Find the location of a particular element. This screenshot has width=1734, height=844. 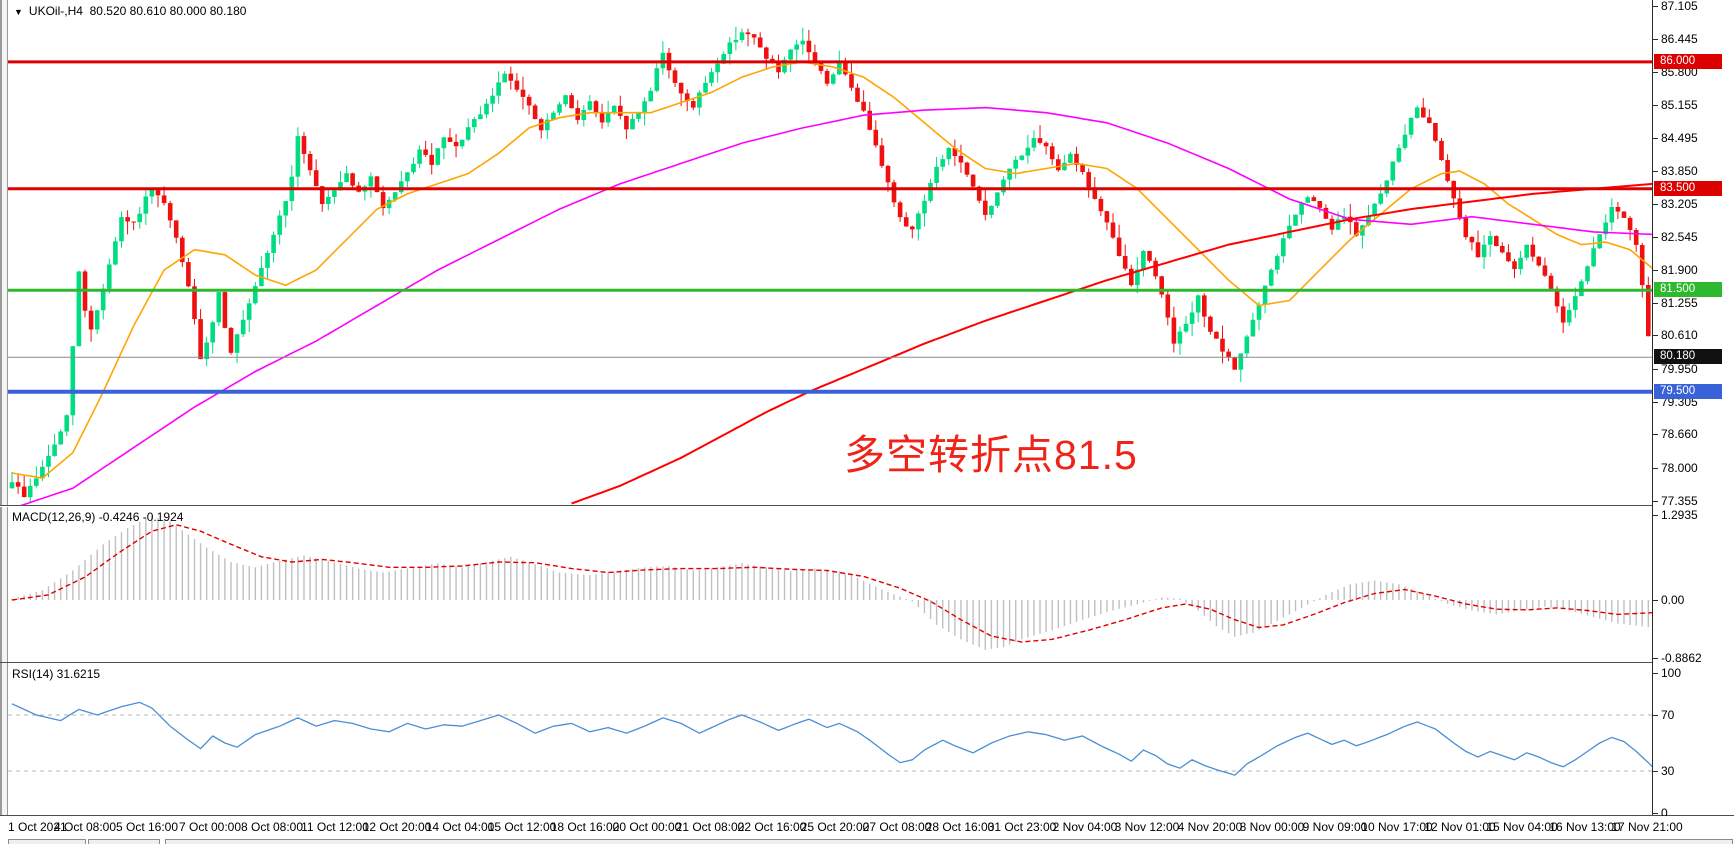

symbol-info: ▼ UKOil-,H4 80.520 80.610 80.000 80.180 is located at coordinates (130, 11).